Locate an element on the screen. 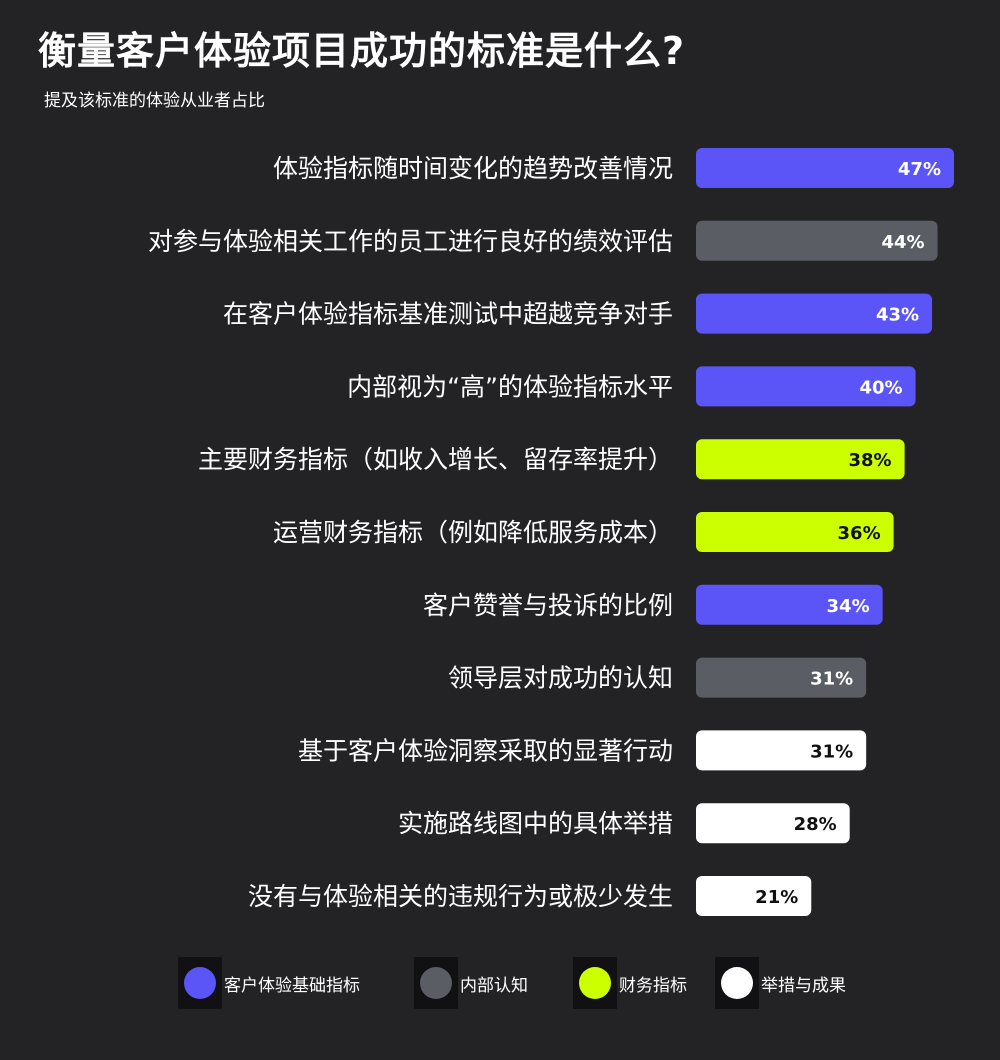  data-label: 36% is located at coordinates (859, 533).